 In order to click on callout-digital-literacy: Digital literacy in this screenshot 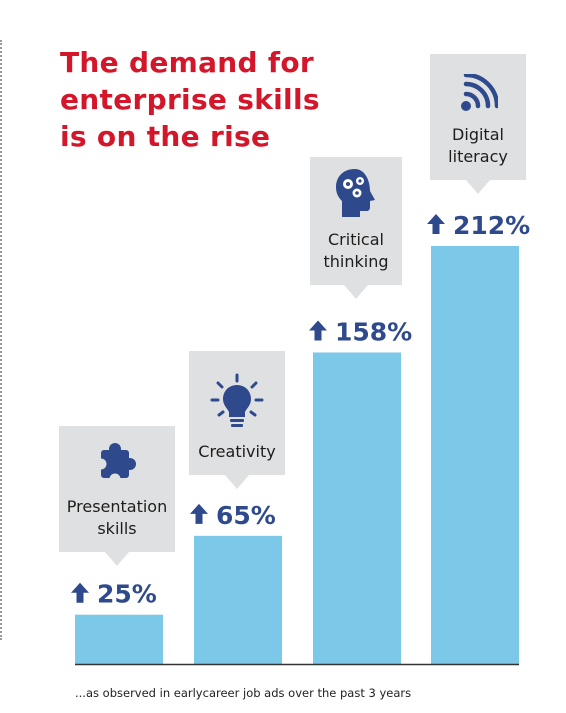, I will do `click(478, 124)`.